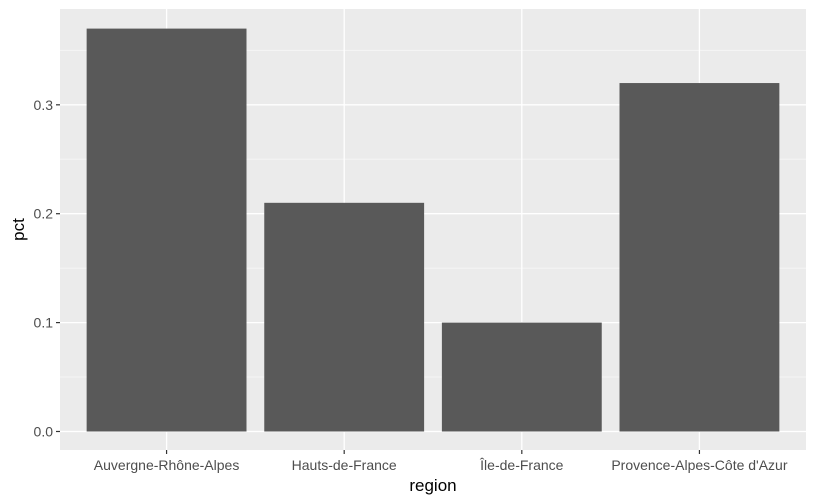 This screenshot has width=816, height=504. What do you see at coordinates (18, 229) in the screenshot?
I see `y-axis-title: pct` at bounding box center [18, 229].